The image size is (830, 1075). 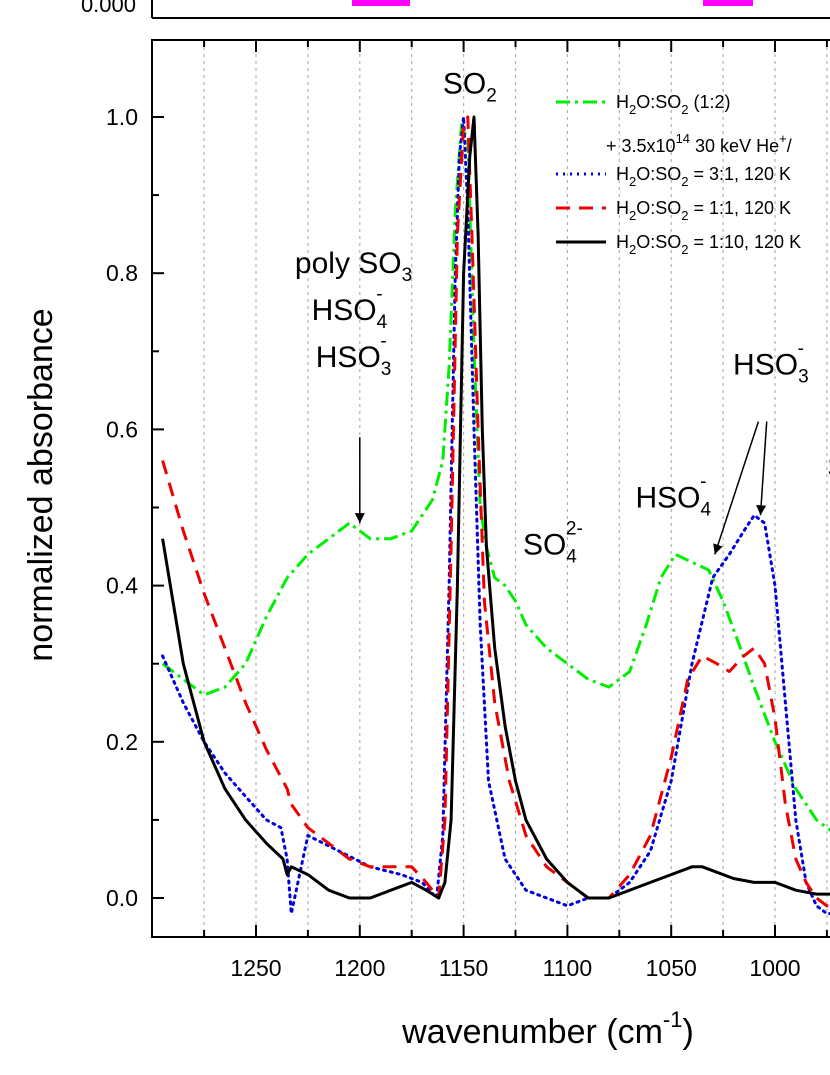 I want to click on legend-text-part: = 1:10, 120 K, so click(x=744, y=242).